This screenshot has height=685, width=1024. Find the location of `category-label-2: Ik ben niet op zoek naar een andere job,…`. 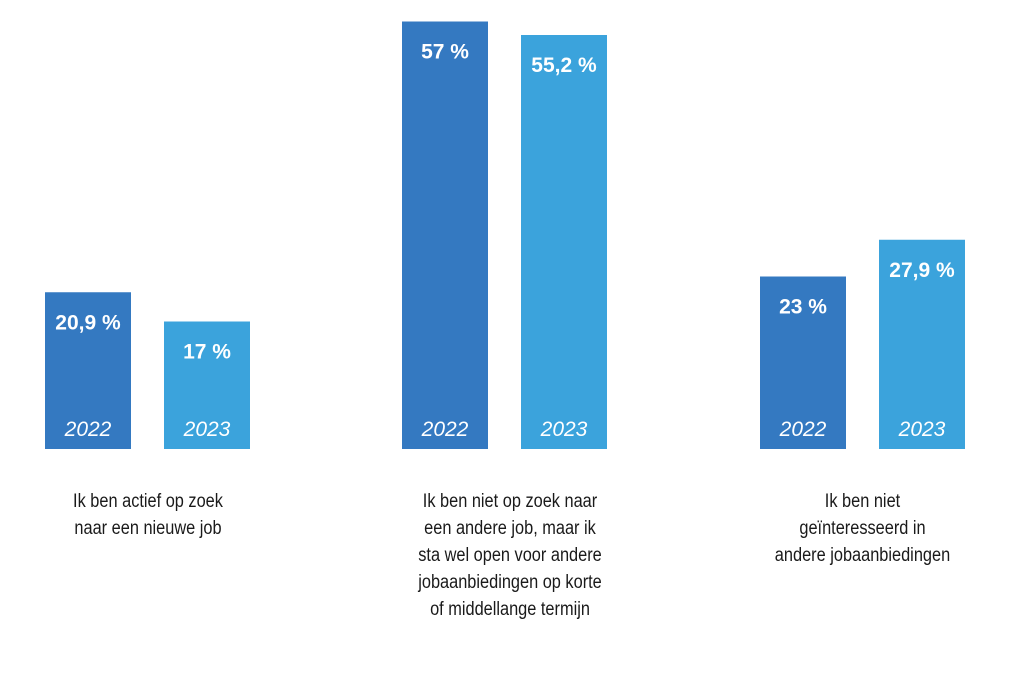

category-label-2: Ik ben niet op zoek naar een andere job,… is located at coordinates (509, 555).